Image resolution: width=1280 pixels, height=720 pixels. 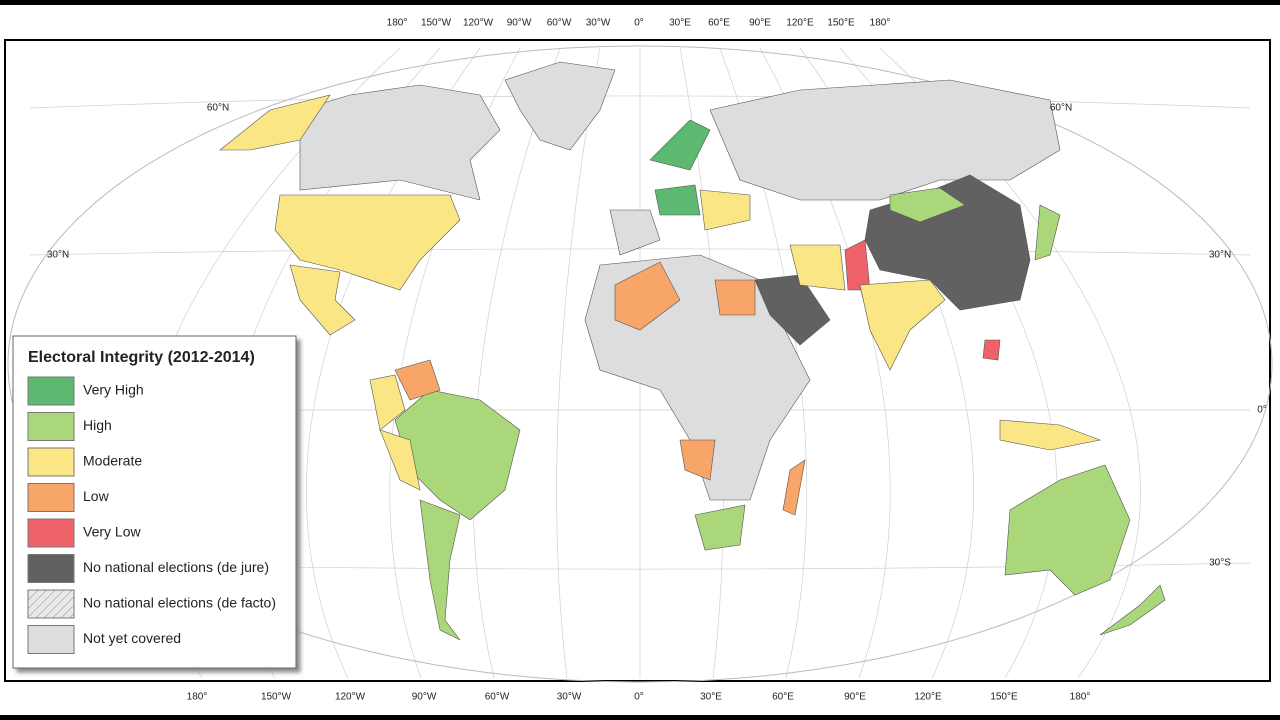 I want to click on venezuela, so click(x=417, y=380).